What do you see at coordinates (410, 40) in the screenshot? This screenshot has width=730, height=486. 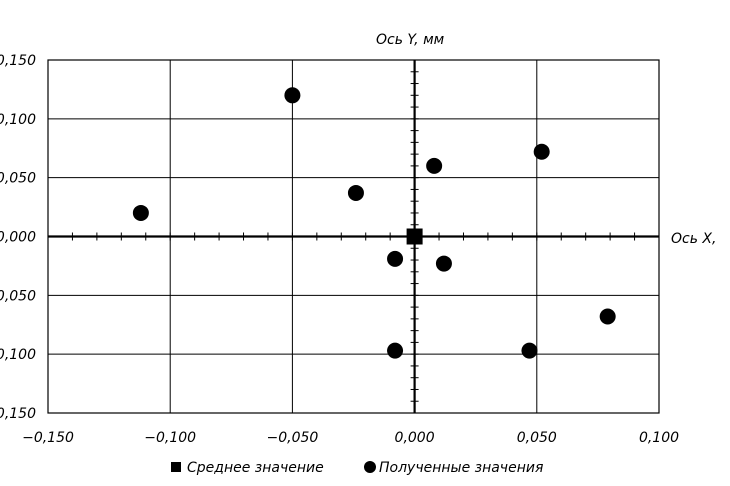 I see `y-axis-title: Ось Y, мм` at bounding box center [410, 40].